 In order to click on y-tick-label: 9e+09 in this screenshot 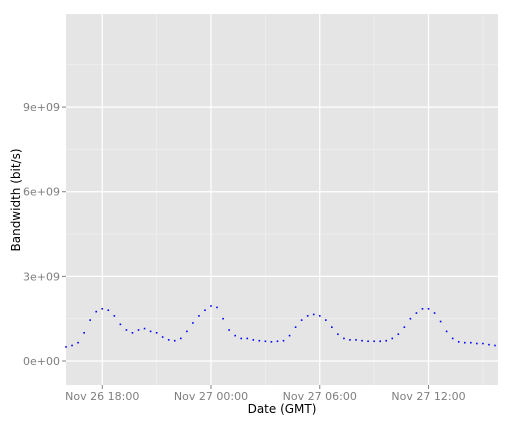, I will do `click(41, 107)`.